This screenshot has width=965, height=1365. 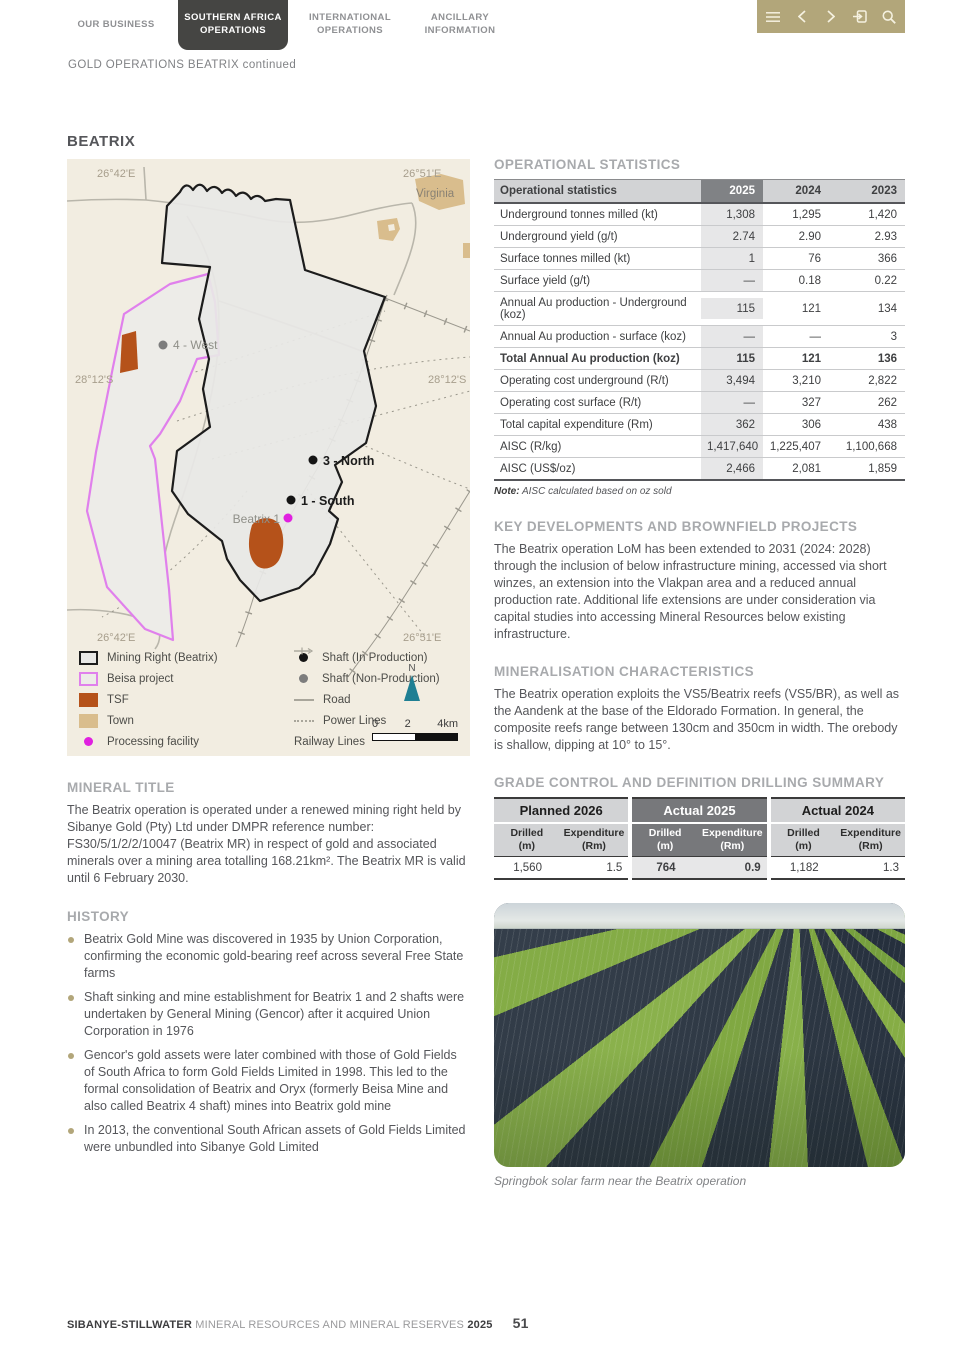 I want to click on scale-start: 0, so click(x=375, y=724).